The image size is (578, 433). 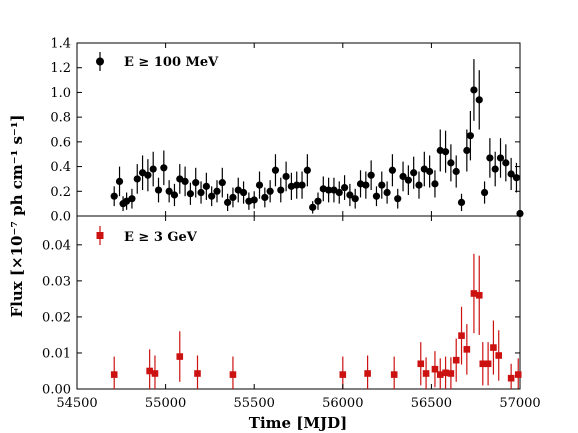 I want to click on x-axis-title: Time [MJD], so click(x=298, y=423).